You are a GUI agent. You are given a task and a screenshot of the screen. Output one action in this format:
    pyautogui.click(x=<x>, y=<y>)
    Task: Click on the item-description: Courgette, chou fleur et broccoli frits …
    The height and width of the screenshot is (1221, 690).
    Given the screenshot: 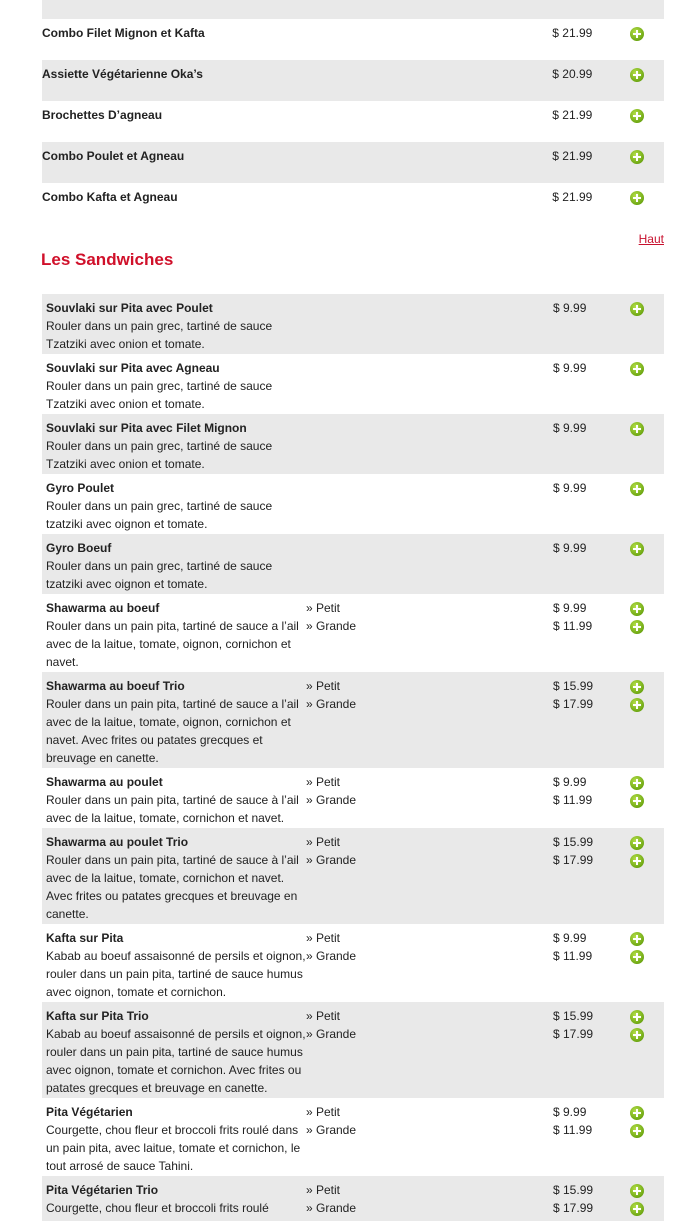 What is the action you would take?
    pyautogui.click(x=157, y=1208)
    